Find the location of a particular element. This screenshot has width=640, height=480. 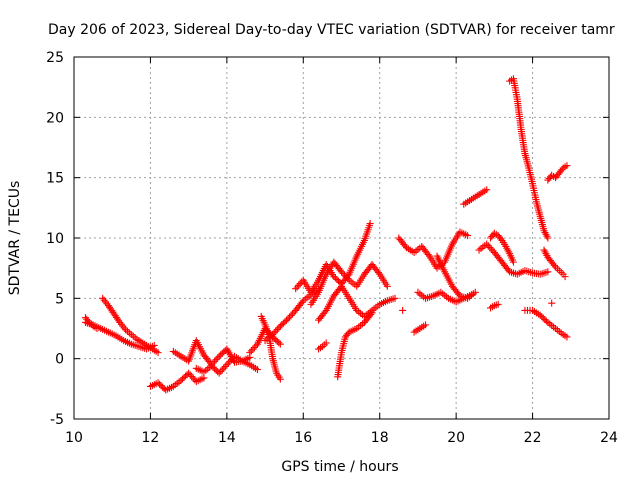

series-arc-i is located at coordinates (292, 315).